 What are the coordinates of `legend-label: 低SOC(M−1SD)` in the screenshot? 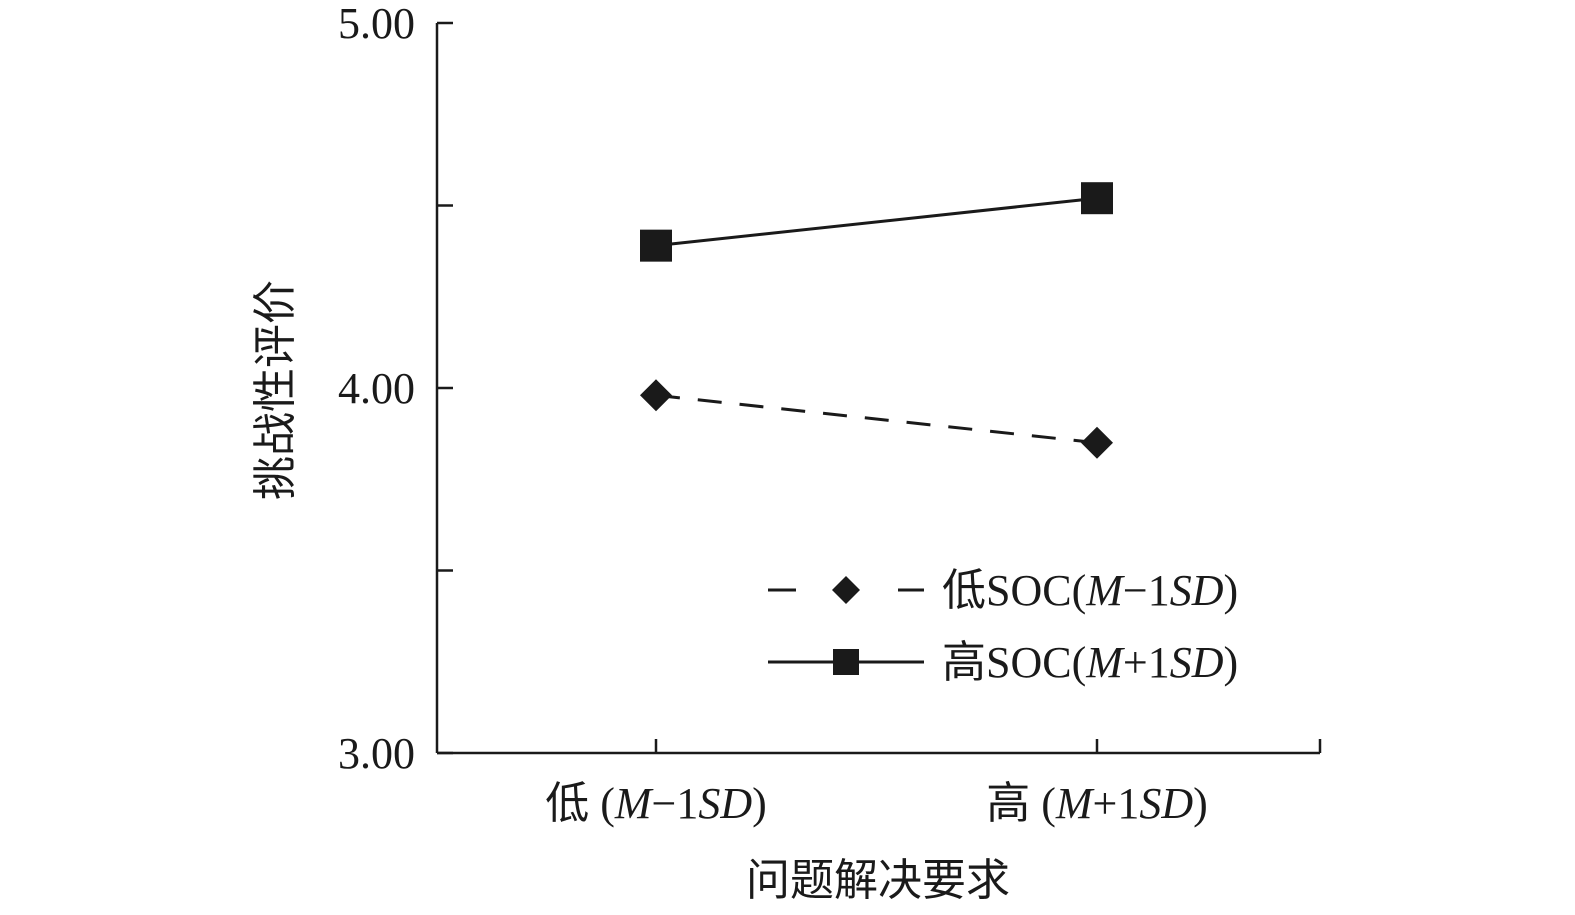 It's located at (1090, 590).